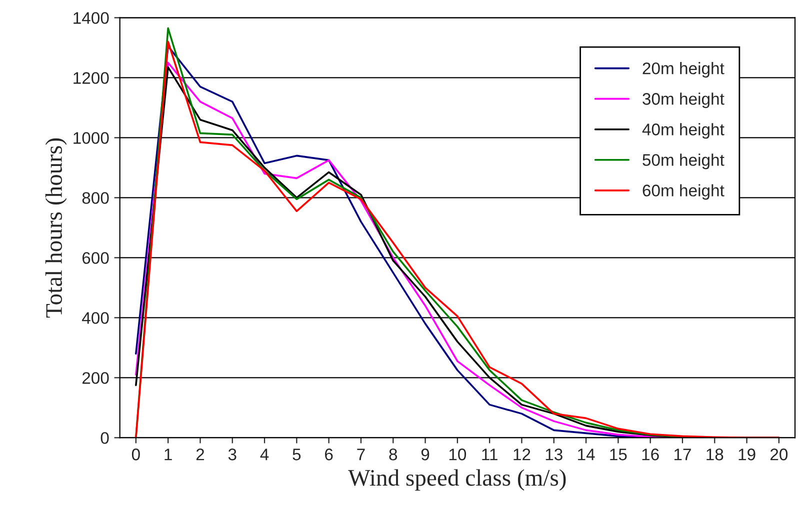 Image resolution: width=799 pixels, height=506 pixels. I want to click on x-axis-title: Wind speed class (m/s), so click(457, 480).